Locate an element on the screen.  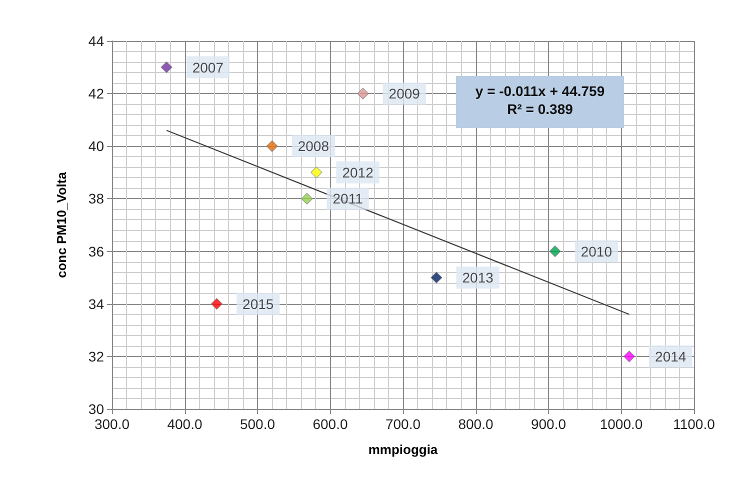
series-label: 2014 is located at coordinates (670, 356).